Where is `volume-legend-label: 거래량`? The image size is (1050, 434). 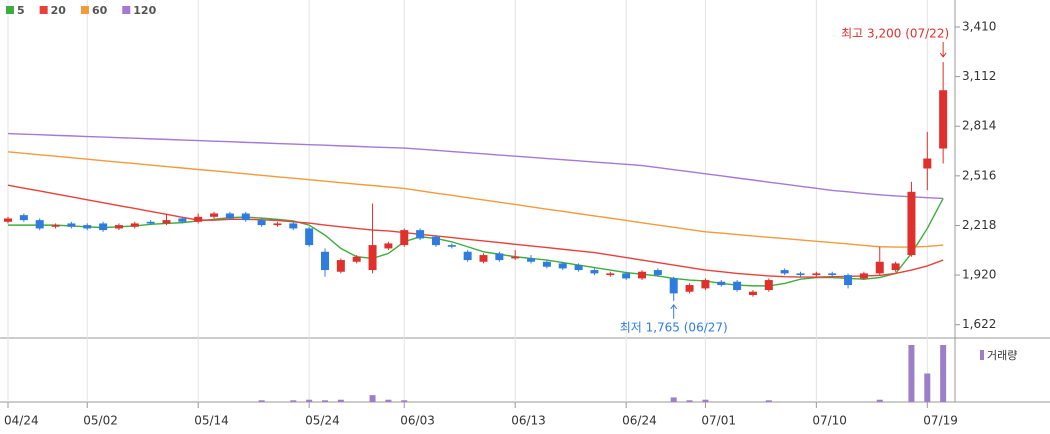
volume-legend-label: 거래량 is located at coordinates (1002, 355).